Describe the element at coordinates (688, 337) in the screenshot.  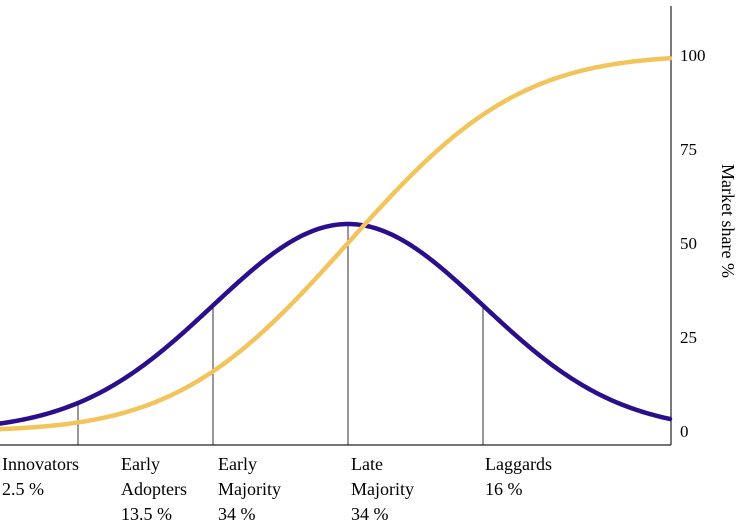
I see `y-tick-label: 25` at that location.